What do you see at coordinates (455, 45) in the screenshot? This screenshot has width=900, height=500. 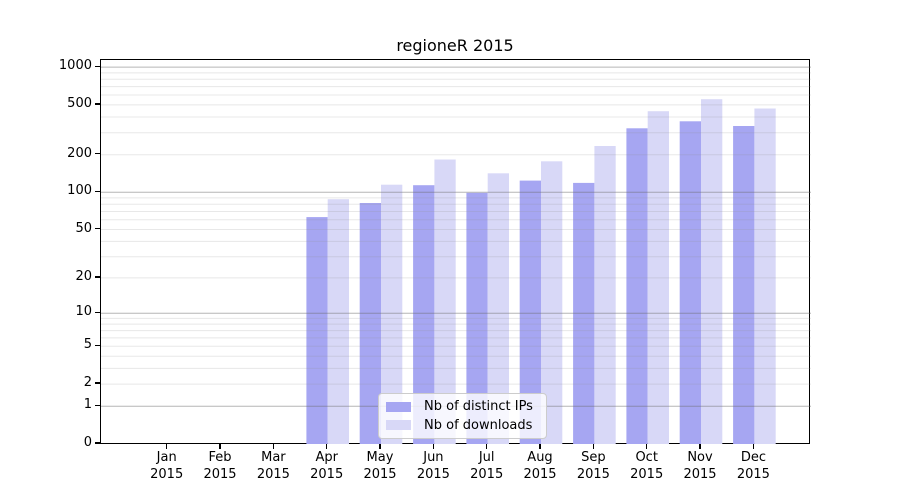 I see `chart-title: regioneR 2015` at bounding box center [455, 45].